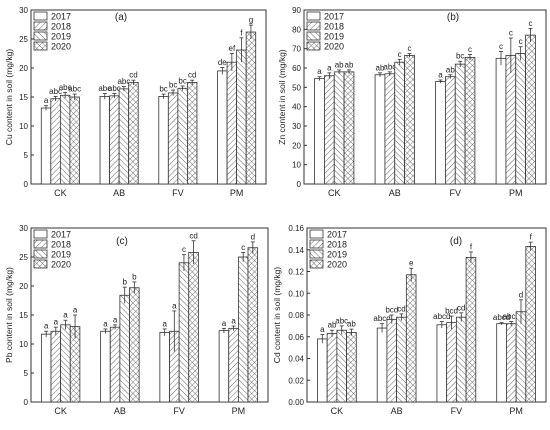 Image resolution: width=550 pixels, height=430 pixels. I want to click on legend-swatch-2020, so click(40, 264).